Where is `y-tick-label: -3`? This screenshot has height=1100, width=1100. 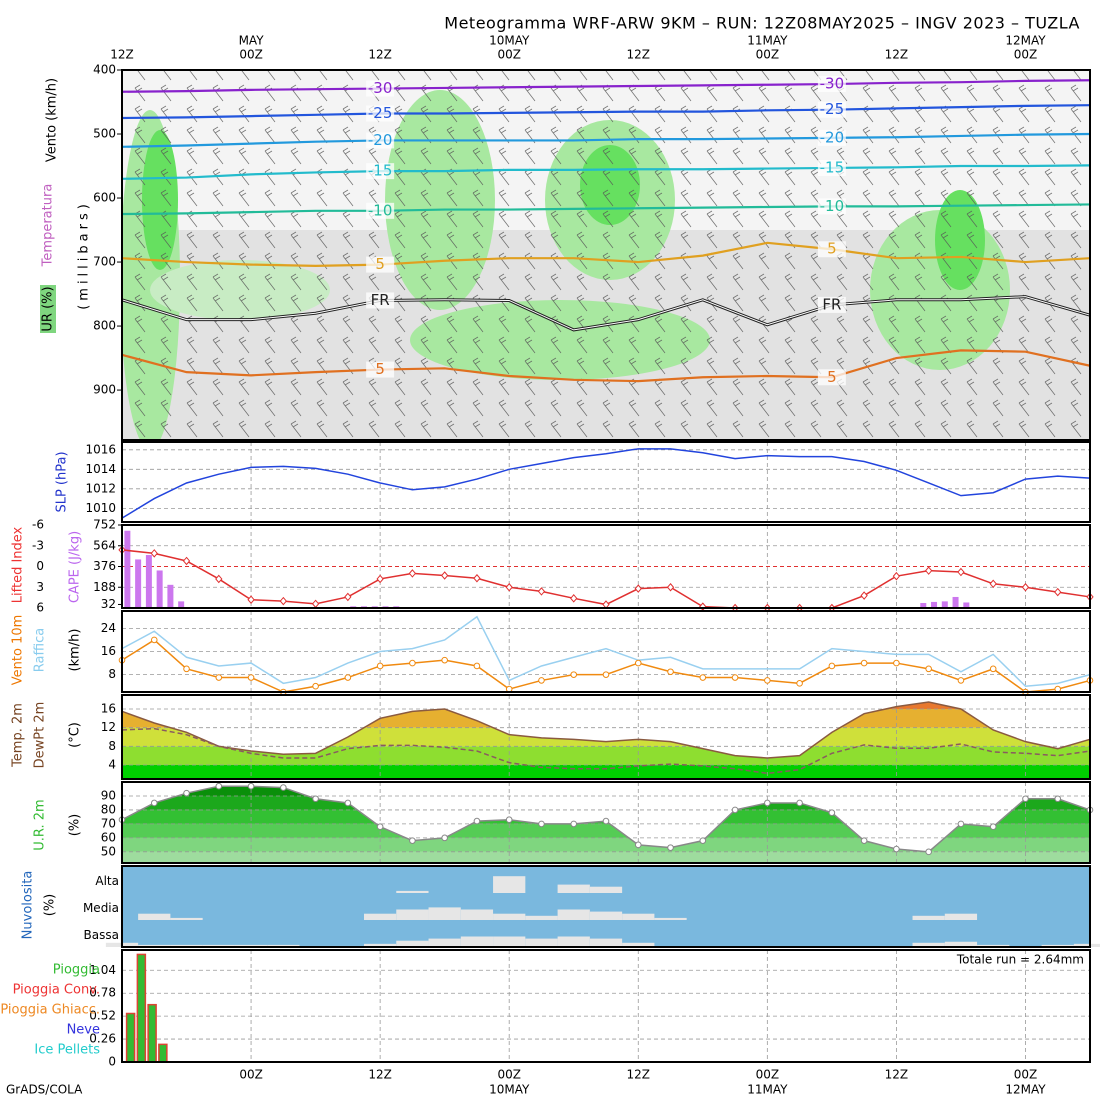 y-tick-label: -3 is located at coordinates (38, 545).